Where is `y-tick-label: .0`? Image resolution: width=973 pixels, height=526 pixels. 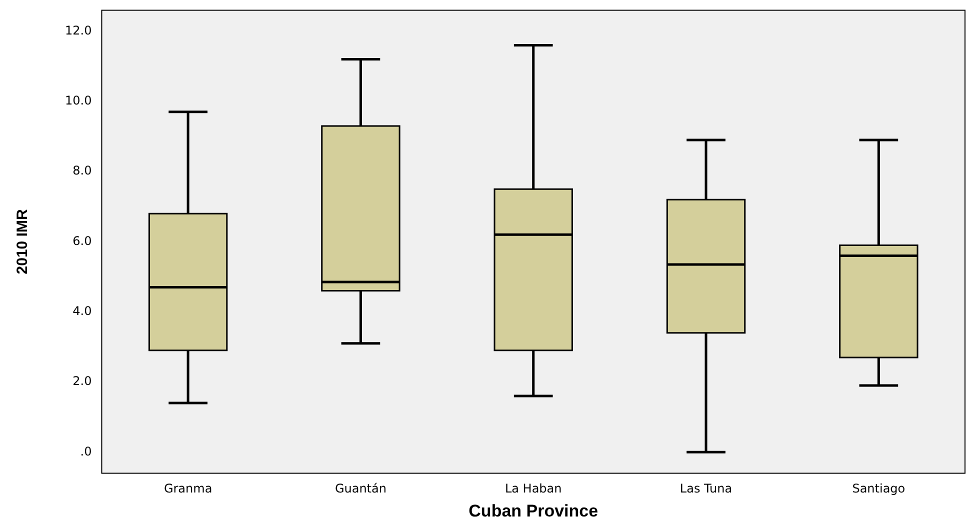 y-tick-label: .0 is located at coordinates (86, 451).